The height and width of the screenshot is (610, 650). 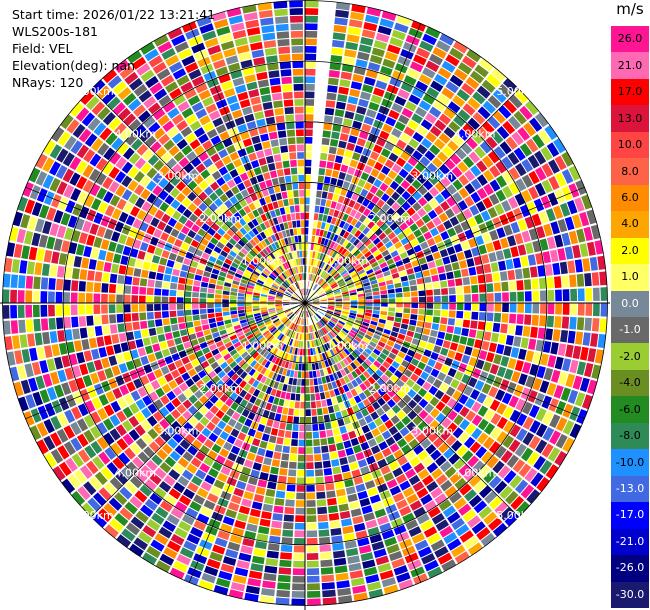 I want to click on azimuth-spoke, so click(x=412, y=410).